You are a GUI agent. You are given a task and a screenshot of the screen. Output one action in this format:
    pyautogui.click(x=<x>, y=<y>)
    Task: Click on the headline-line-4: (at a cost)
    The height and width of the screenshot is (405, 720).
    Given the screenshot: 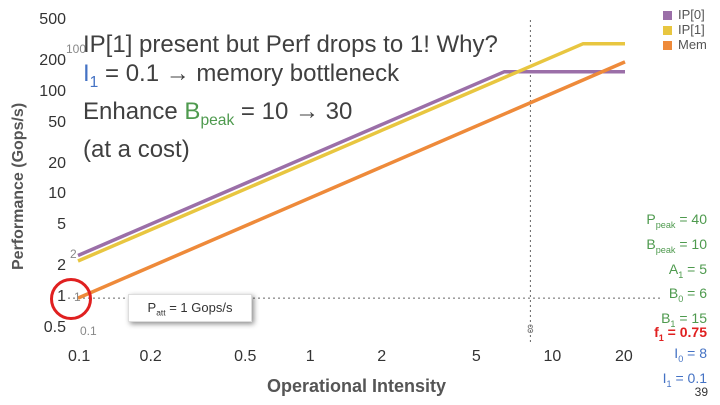 What is the action you would take?
    pyautogui.click(x=136, y=149)
    